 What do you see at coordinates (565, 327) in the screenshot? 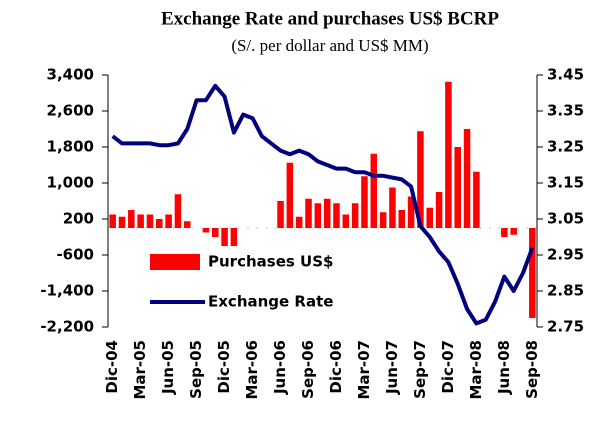
I see `y2-tick-label: 2.75` at bounding box center [565, 327].